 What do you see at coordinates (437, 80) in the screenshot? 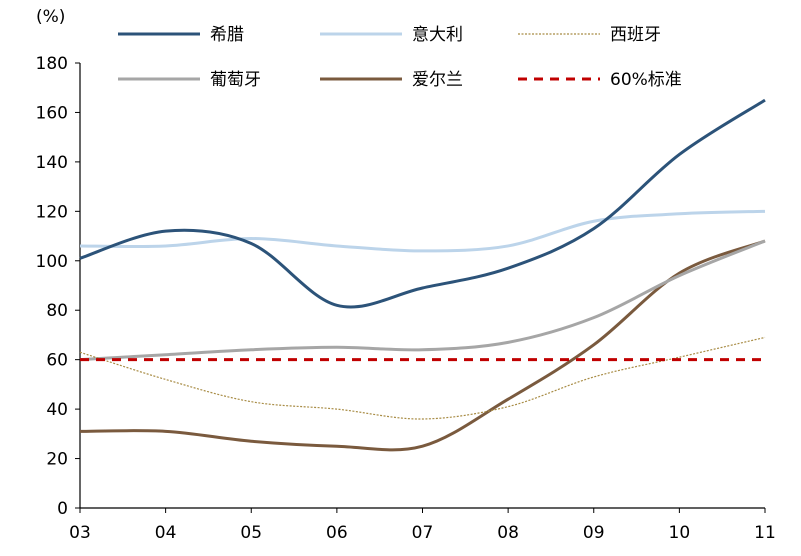
I see `legend-label-4: 爱尔兰` at bounding box center [437, 80].